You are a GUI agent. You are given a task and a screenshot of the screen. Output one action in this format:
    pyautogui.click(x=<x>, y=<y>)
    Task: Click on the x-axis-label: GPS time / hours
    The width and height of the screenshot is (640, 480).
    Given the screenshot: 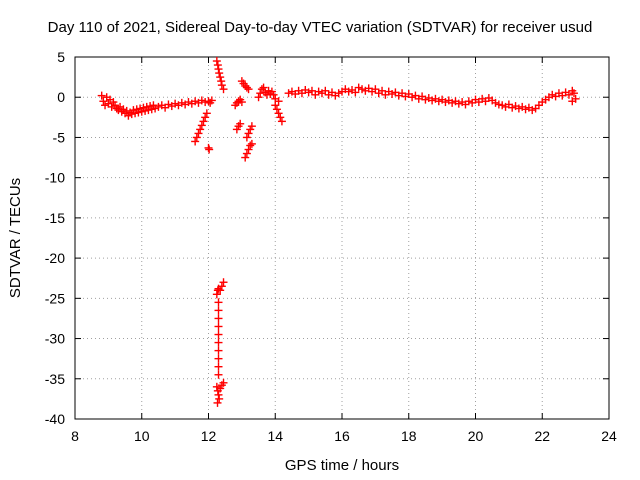 What is the action you would take?
    pyautogui.click(x=342, y=465)
    